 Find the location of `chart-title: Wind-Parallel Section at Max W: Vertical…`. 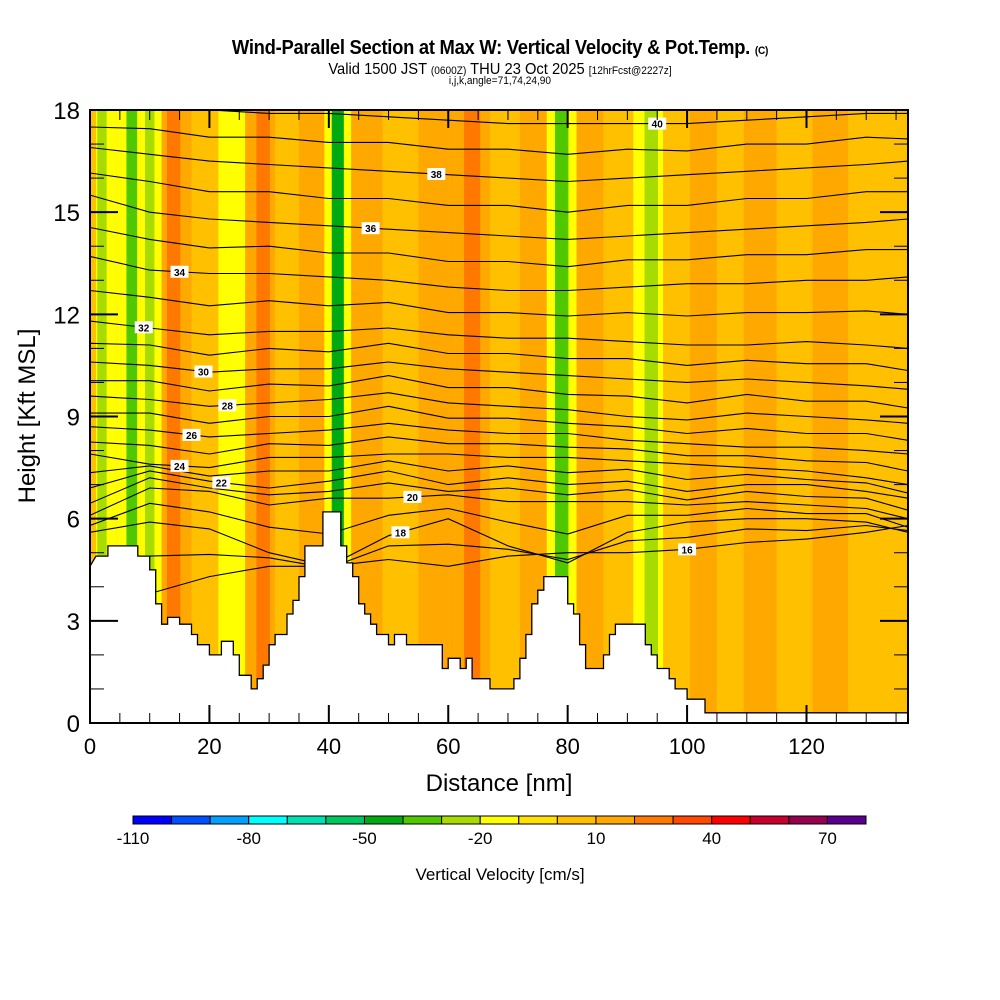

chart-title: Wind-Parallel Section at Max W: Vertical… is located at coordinates (500, 48).